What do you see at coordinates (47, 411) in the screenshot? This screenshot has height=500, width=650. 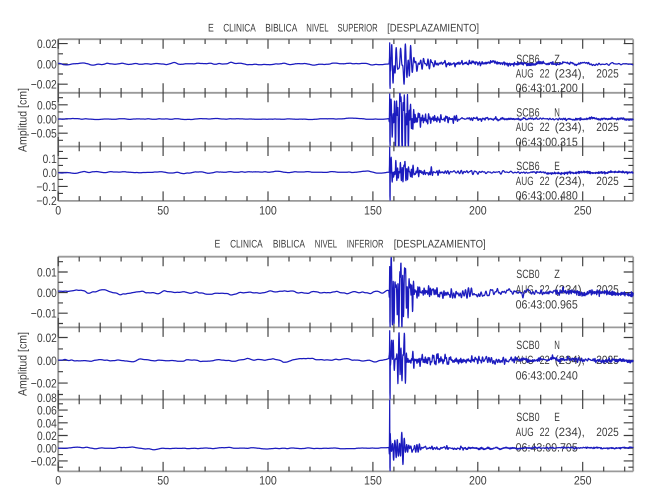 I see `svg-text: 0.06` at bounding box center [47, 411].